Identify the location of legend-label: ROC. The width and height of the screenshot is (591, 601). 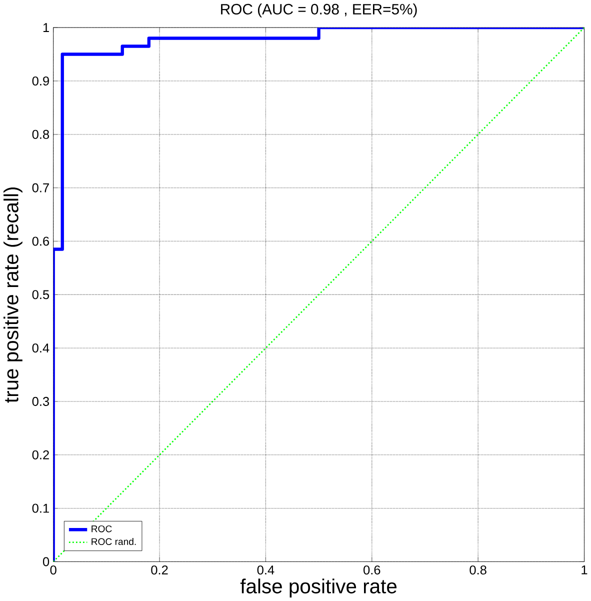
(101, 528).